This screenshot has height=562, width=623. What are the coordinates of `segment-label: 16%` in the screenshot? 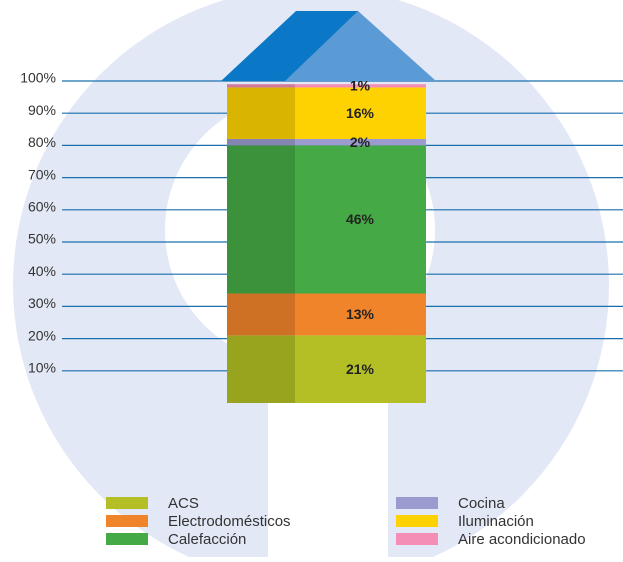 It's located at (360, 113).